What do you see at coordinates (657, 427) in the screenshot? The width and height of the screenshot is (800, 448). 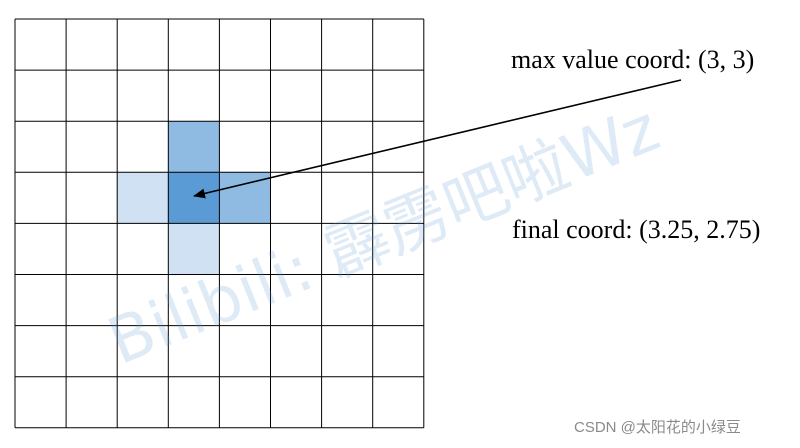 I see `csdn-credit: CSDN @太阳花的小绿豆` at bounding box center [657, 427].